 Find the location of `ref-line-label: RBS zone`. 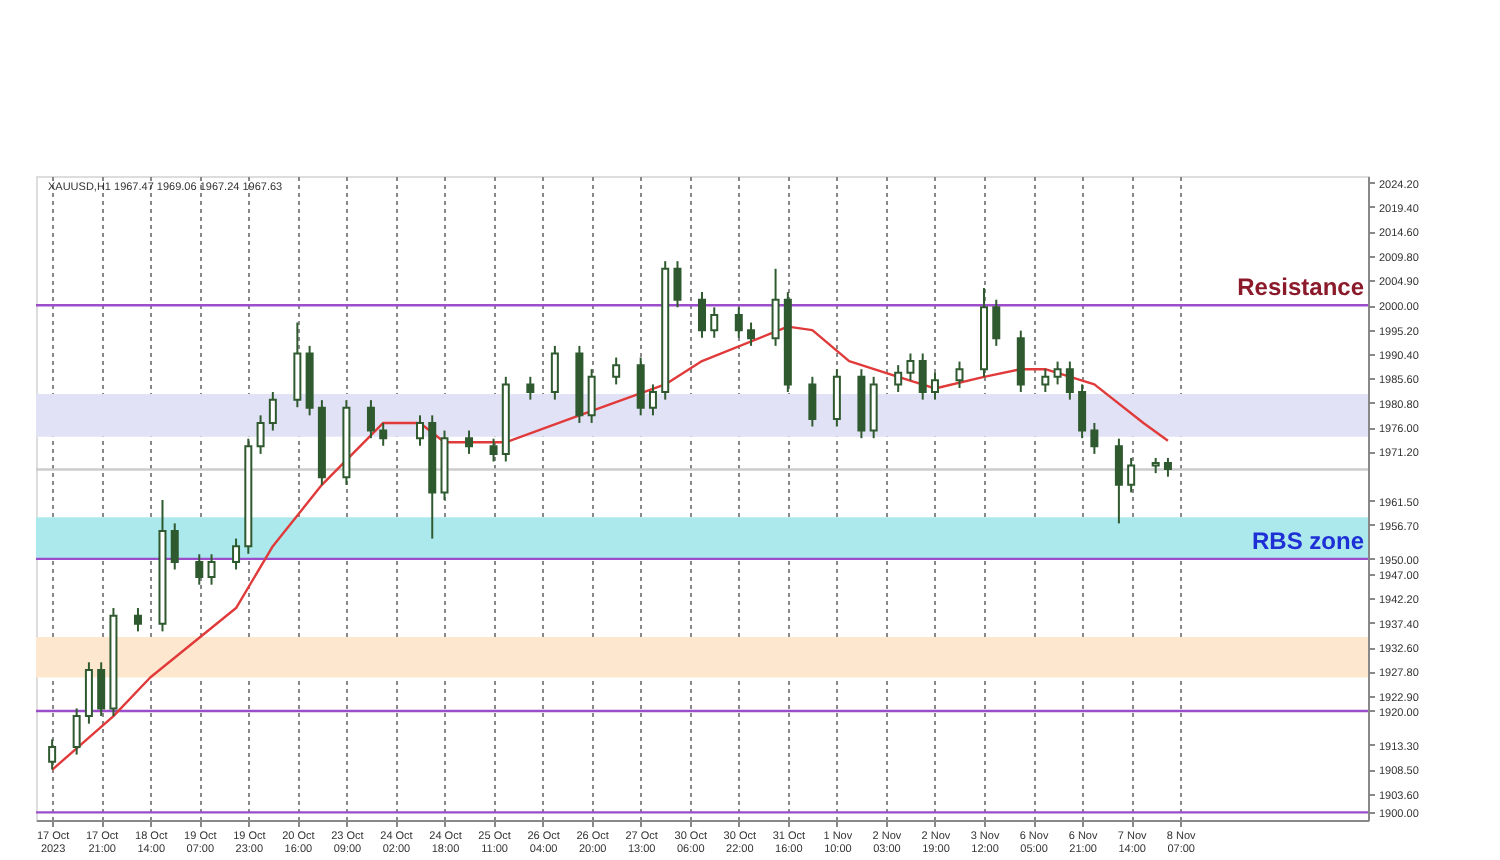

ref-line-label: RBS zone is located at coordinates (1308, 540).